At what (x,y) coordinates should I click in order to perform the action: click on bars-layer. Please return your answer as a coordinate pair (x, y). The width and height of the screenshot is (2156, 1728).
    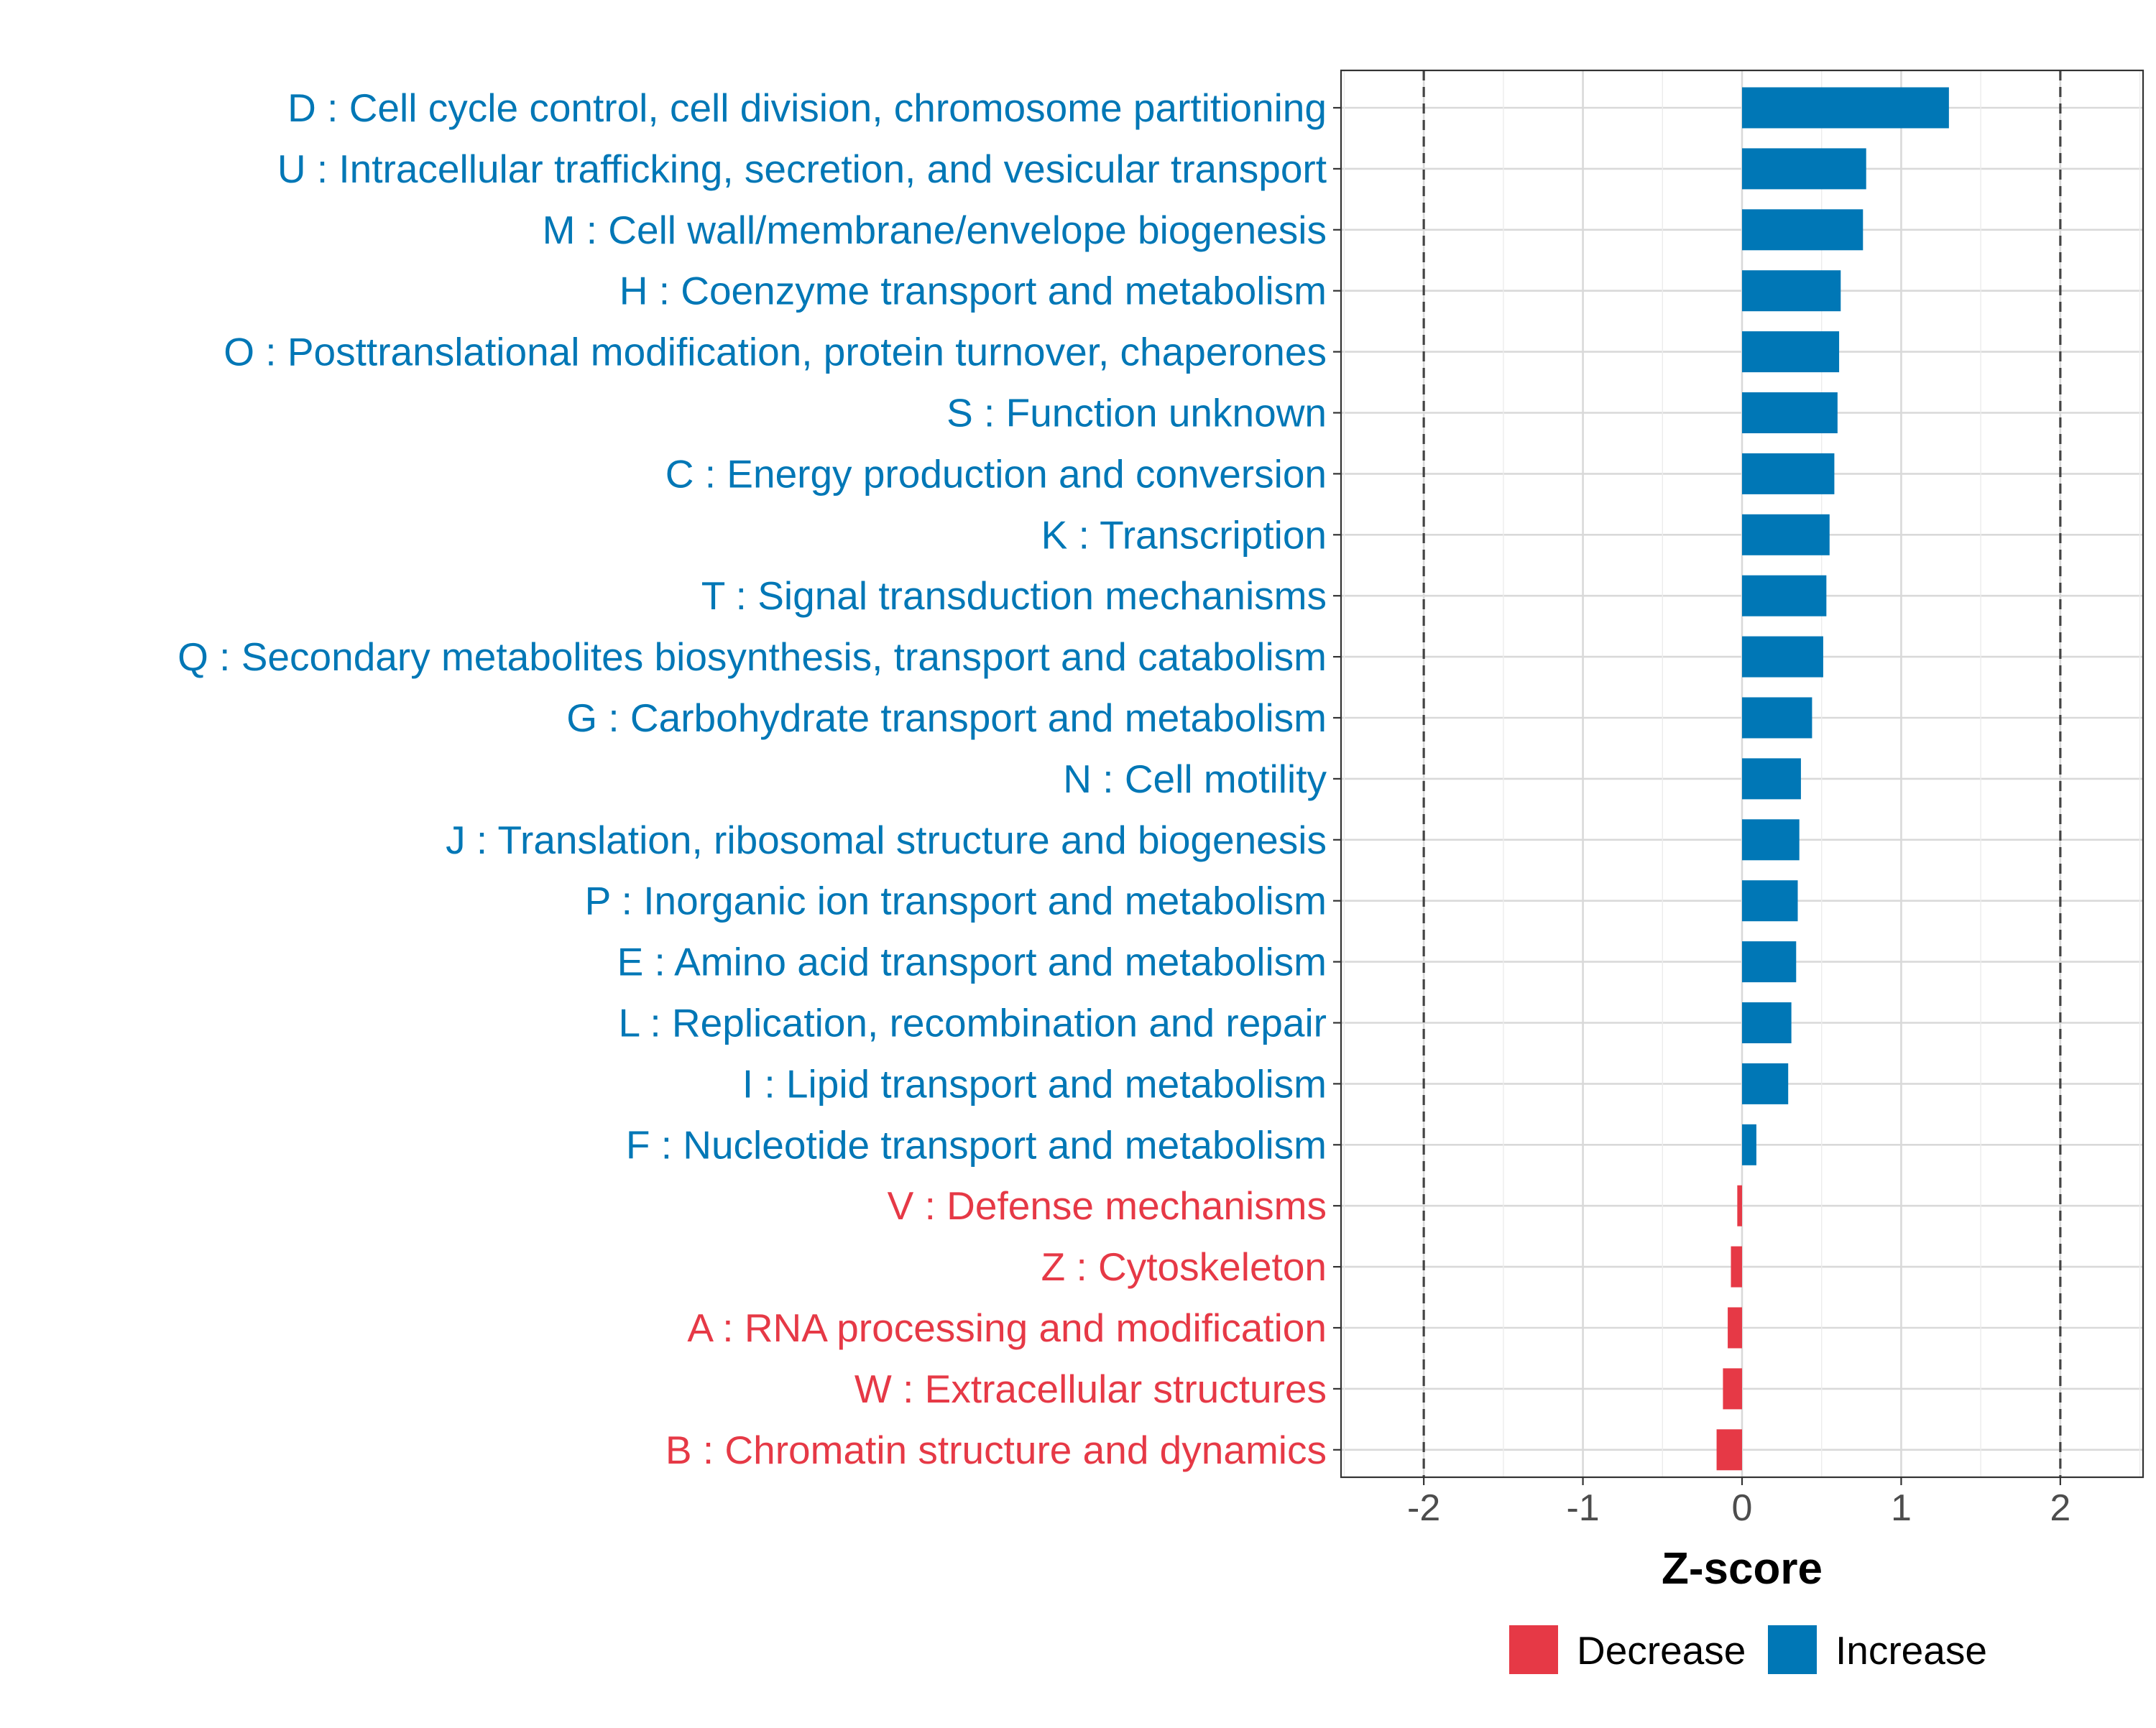
    Looking at the image, I should click on (1832, 779).